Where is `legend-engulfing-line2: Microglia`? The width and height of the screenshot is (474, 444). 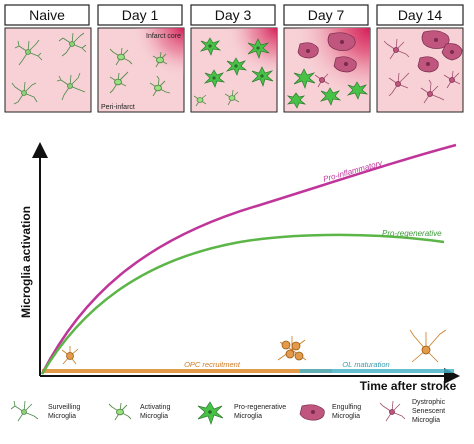
legend-engulfing-line2: Microglia is located at coordinates (346, 416).